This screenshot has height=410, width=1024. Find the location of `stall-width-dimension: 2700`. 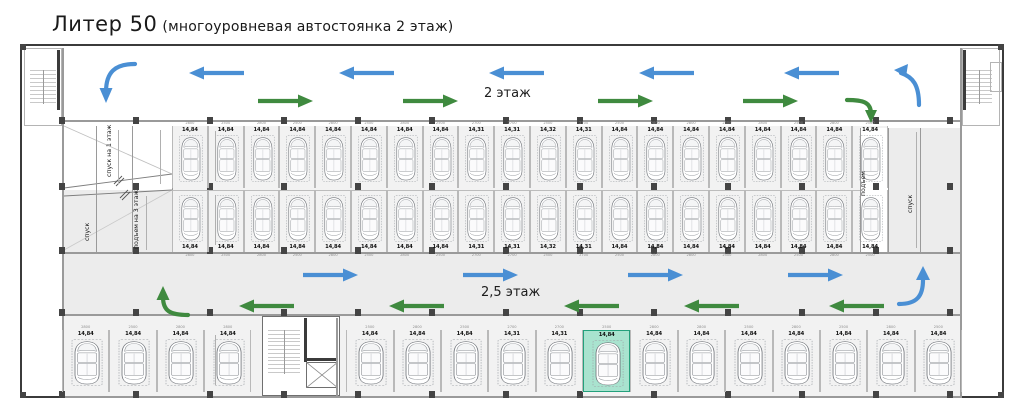

stall-width-dimension: 2700 is located at coordinates (512, 254).